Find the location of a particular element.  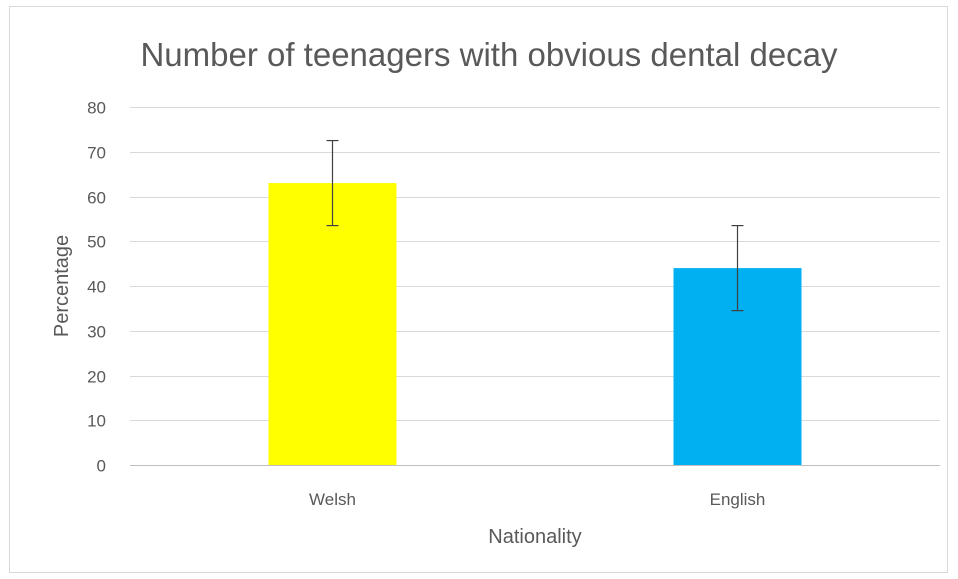

error-bars is located at coordinates (535, 225).